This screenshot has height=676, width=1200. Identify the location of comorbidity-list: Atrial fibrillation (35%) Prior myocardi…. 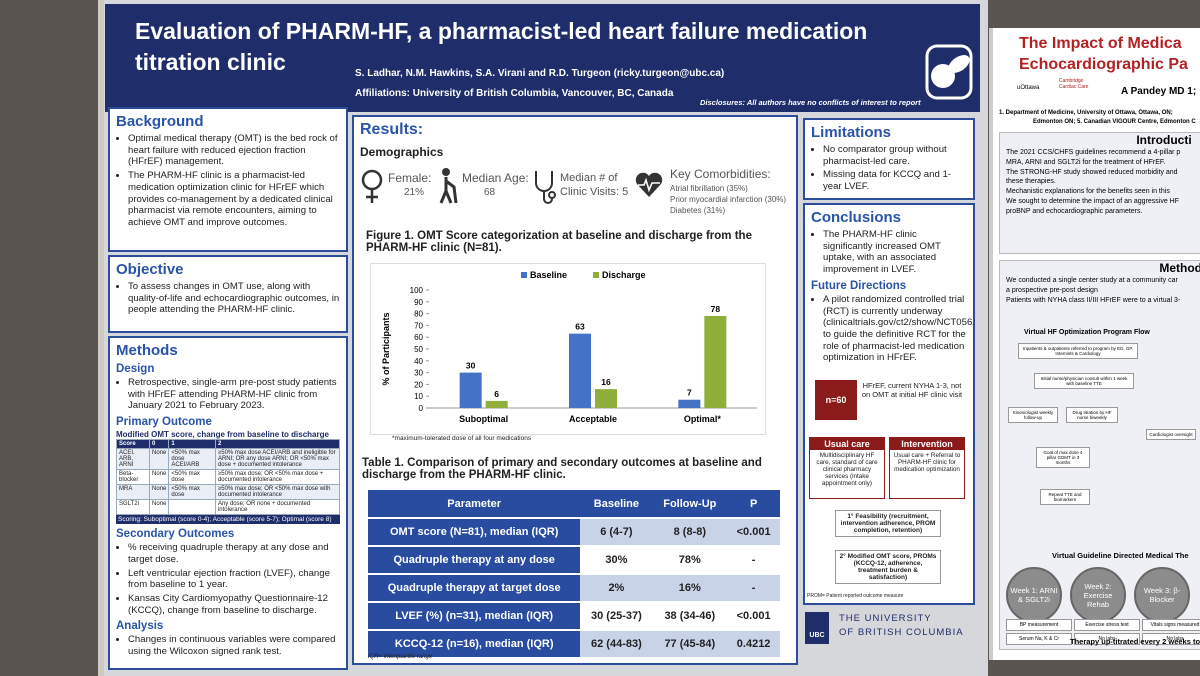
(728, 200).